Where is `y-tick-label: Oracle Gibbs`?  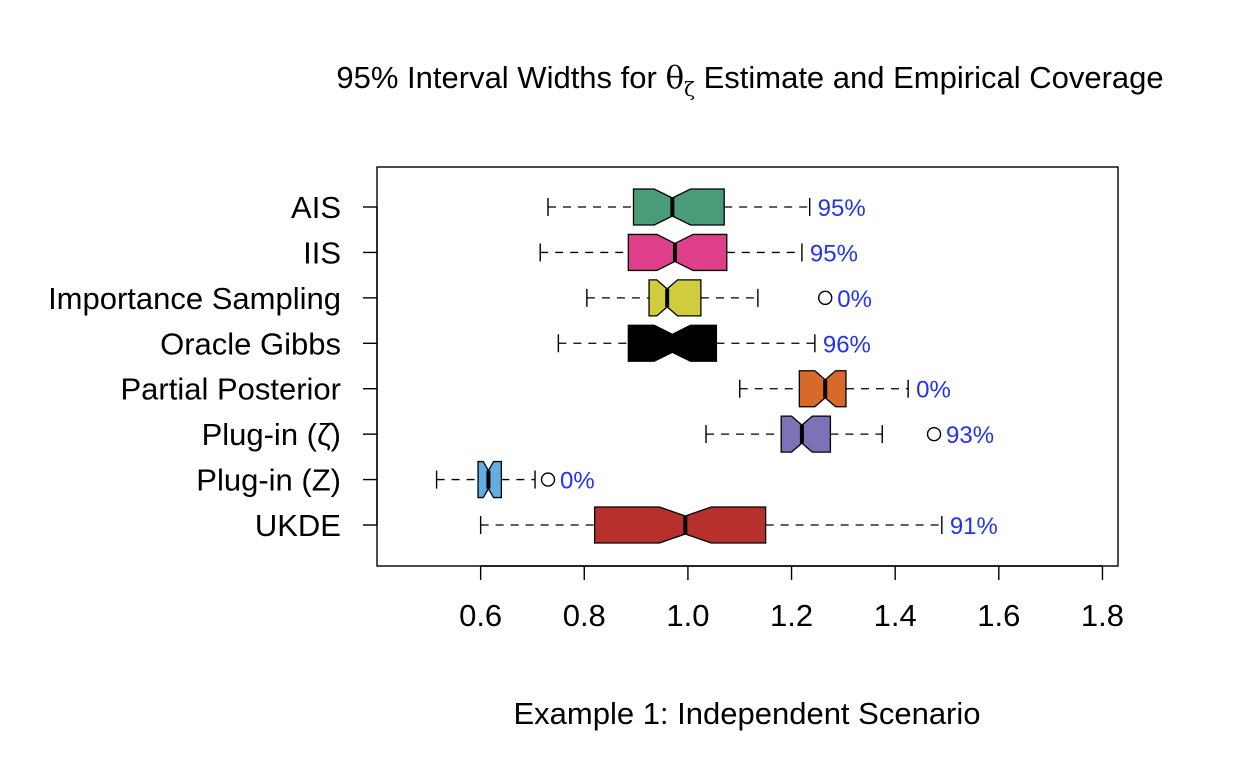 y-tick-label: Oracle Gibbs is located at coordinates (250, 343).